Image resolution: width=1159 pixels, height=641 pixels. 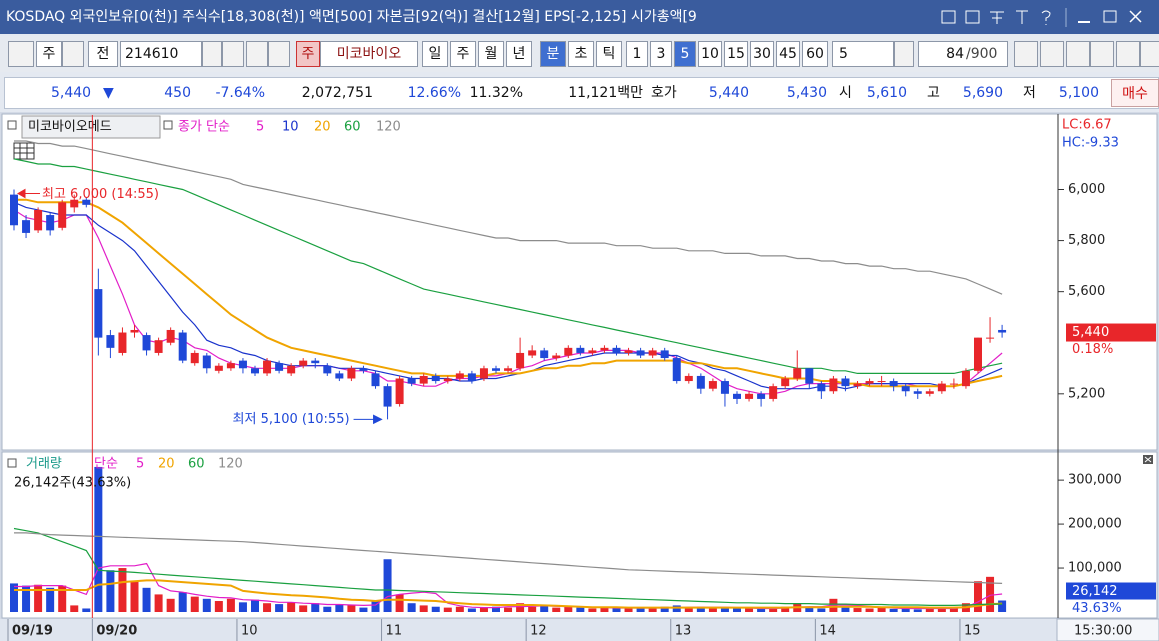 I want to click on quote-high-label: 고, so click(x=933, y=93).